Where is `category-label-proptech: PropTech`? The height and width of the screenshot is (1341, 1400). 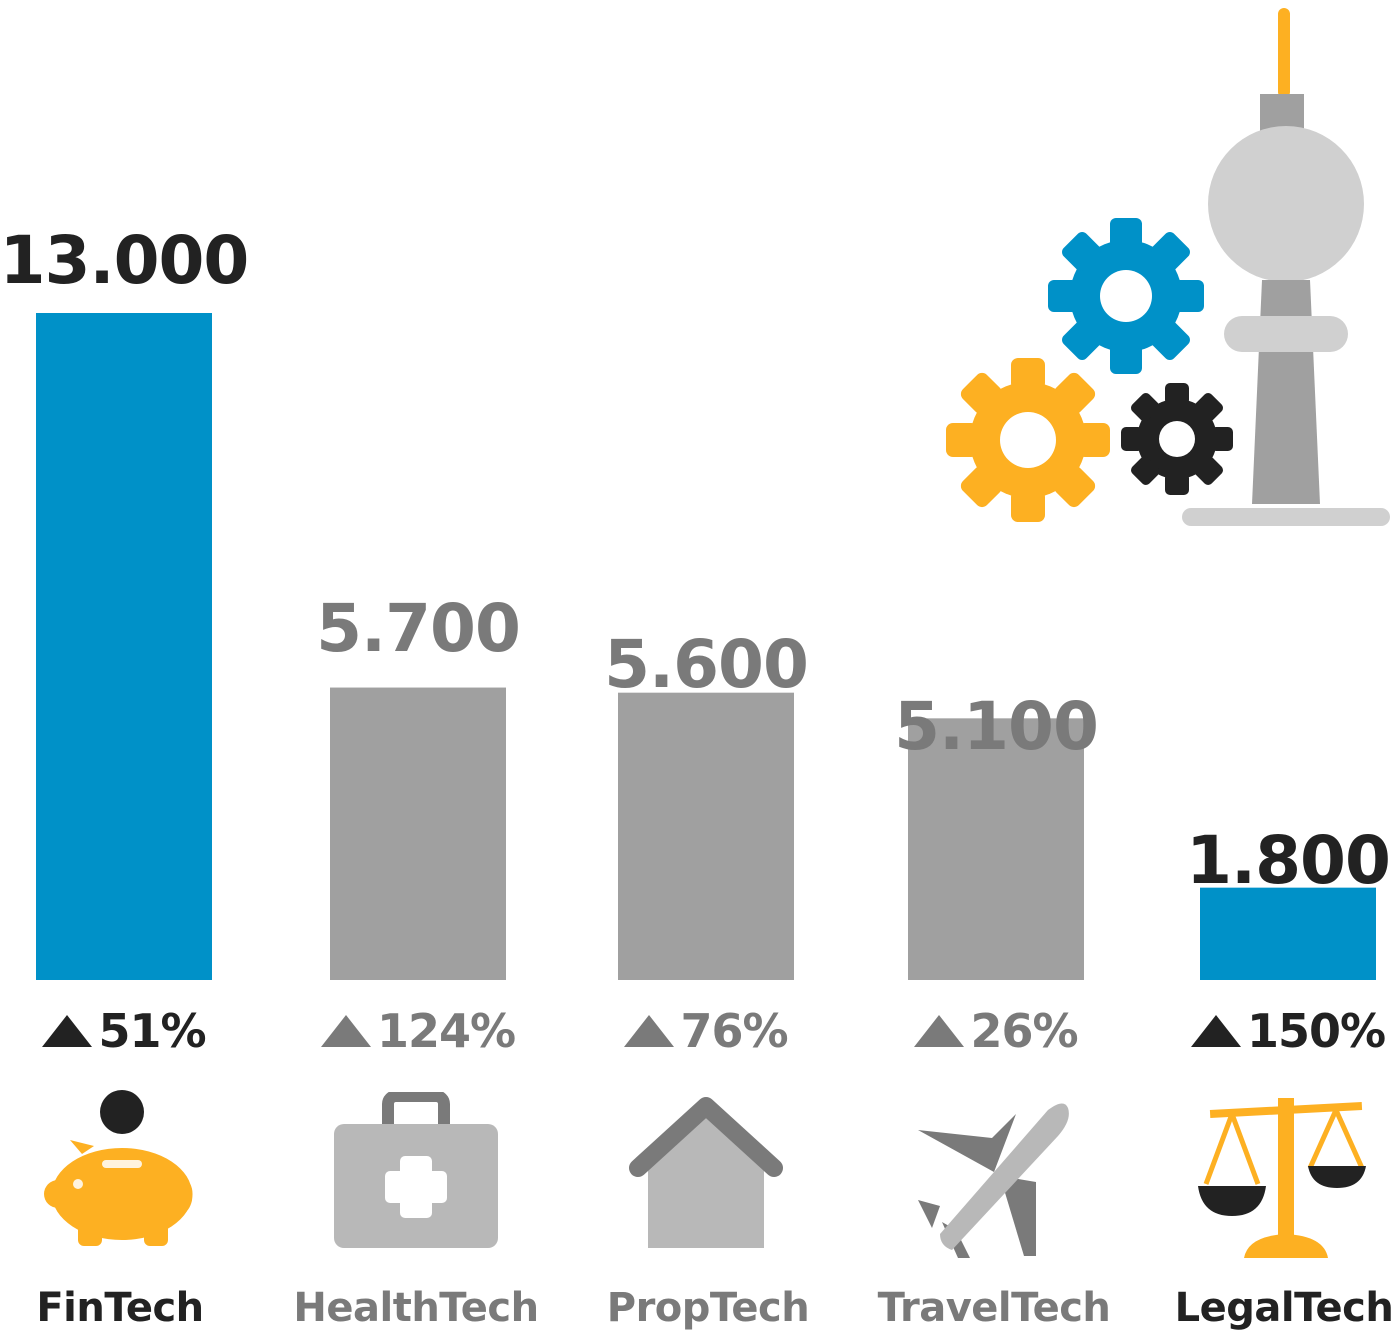
category-label-proptech: PropTech is located at coordinates (708, 1308).